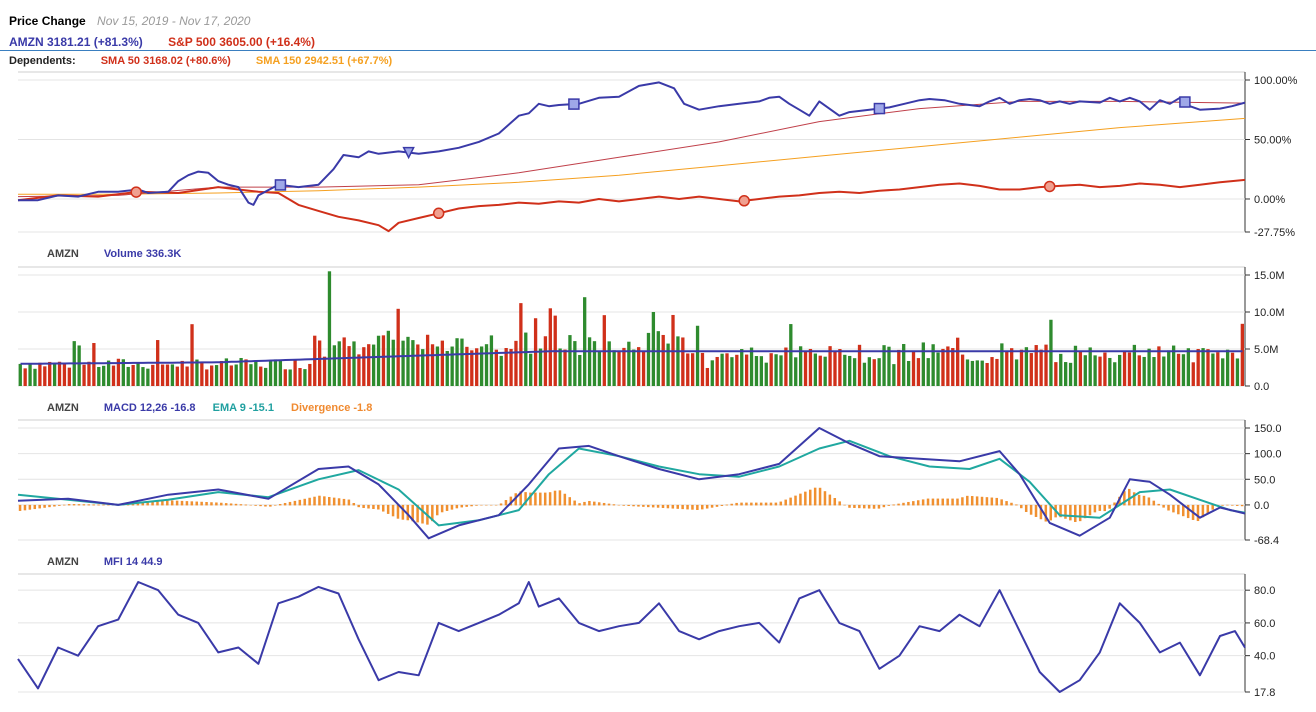 Image resolution: width=1316 pixels, height=712 pixels. What do you see at coordinates (332, 408) in the screenshot?
I see `divergence-label: Divergence -1.8` at bounding box center [332, 408].